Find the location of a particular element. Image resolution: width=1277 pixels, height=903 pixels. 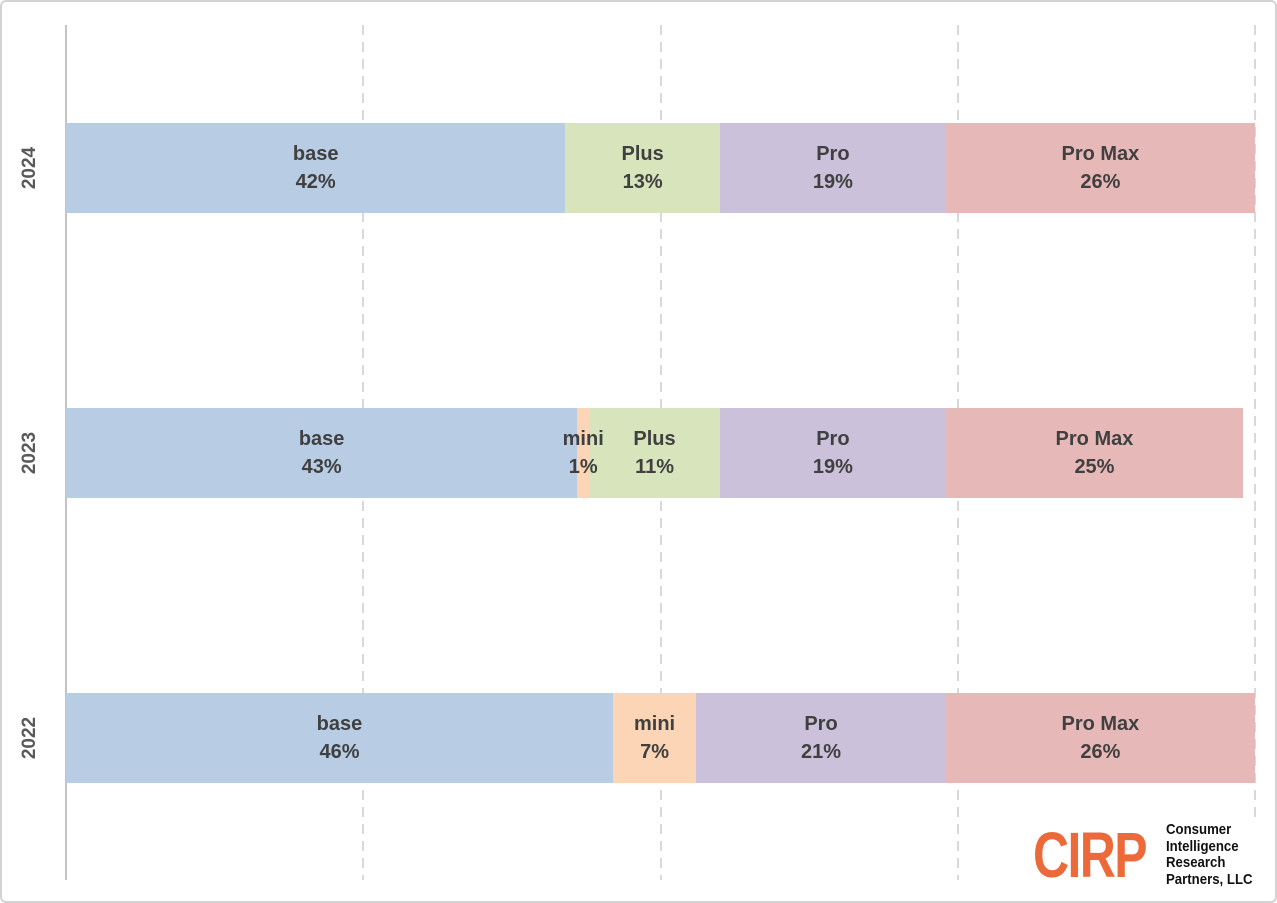

segment-2023-base: base 43% is located at coordinates (322, 452).